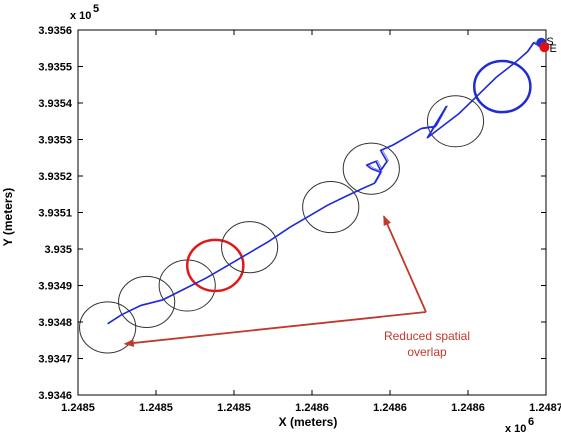 This screenshot has height=443, width=561. What do you see at coordinates (308, 422) in the screenshot?
I see `x-axis-label: X (meters)` at bounding box center [308, 422].